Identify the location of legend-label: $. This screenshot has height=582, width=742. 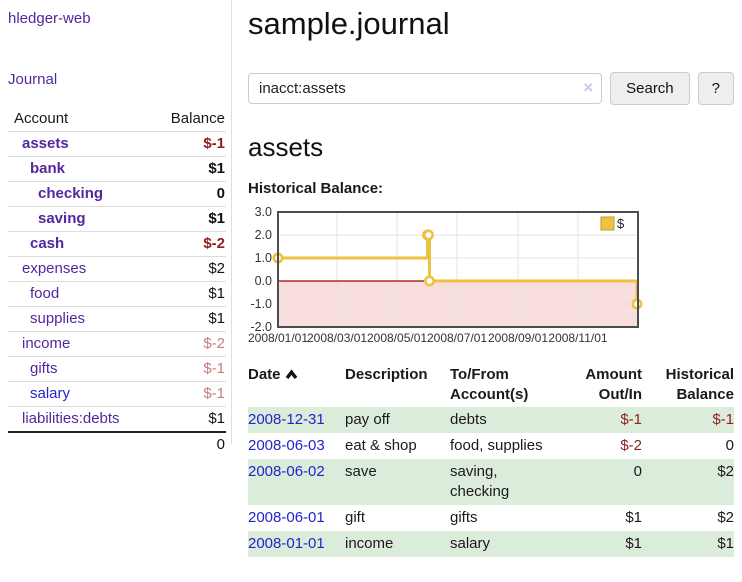
(621, 223).